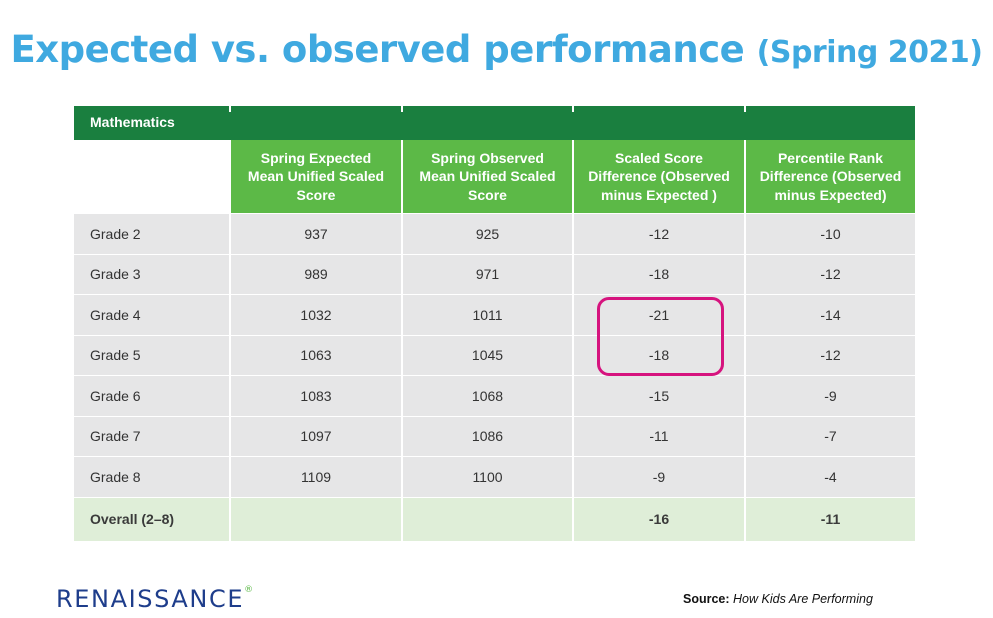 This screenshot has height=618, width=993. I want to click on section-label: Mathematics, so click(132, 122).